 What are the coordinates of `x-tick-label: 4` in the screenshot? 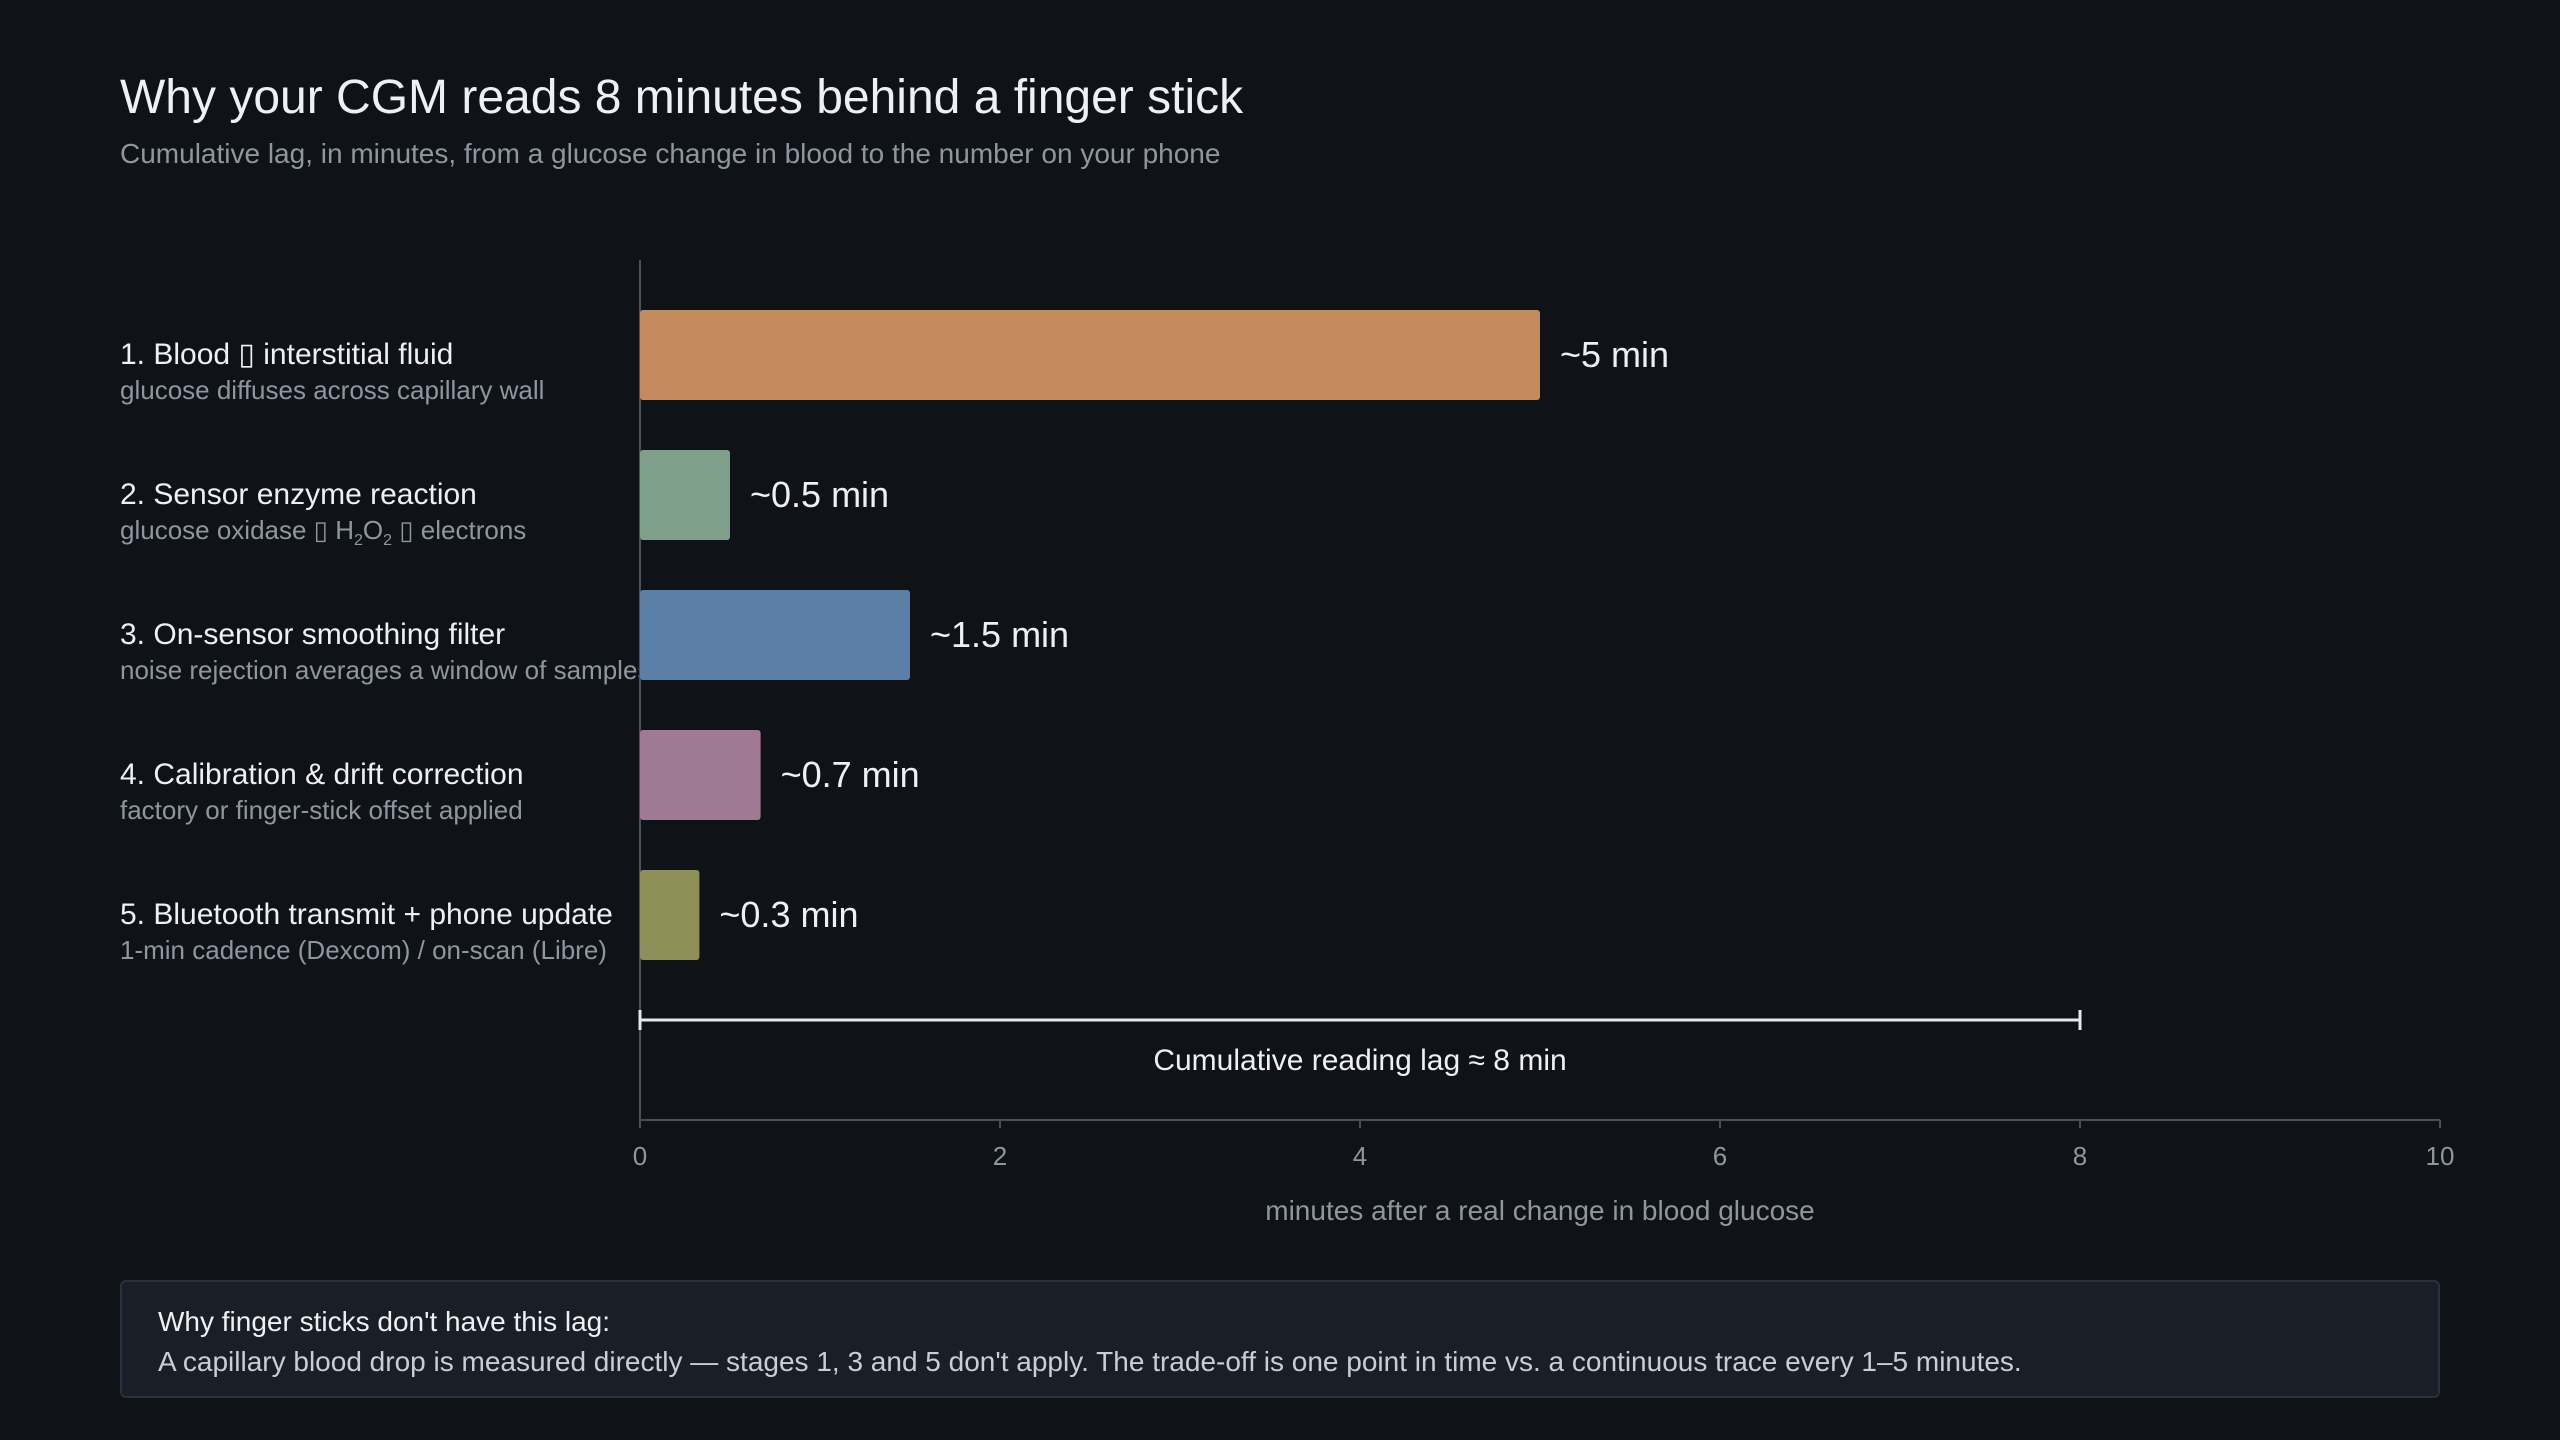 It's located at (1360, 1156).